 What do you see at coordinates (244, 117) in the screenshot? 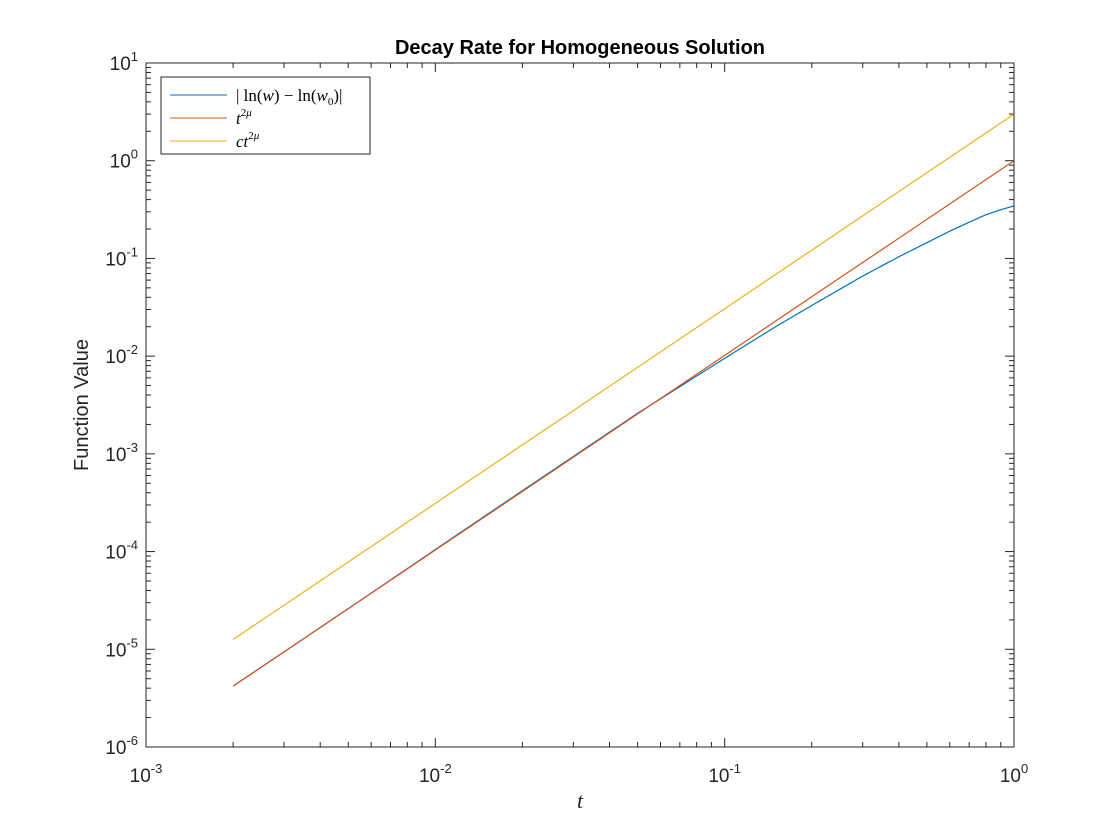
I see `legend-label-t-power: t2μ` at bounding box center [244, 117].